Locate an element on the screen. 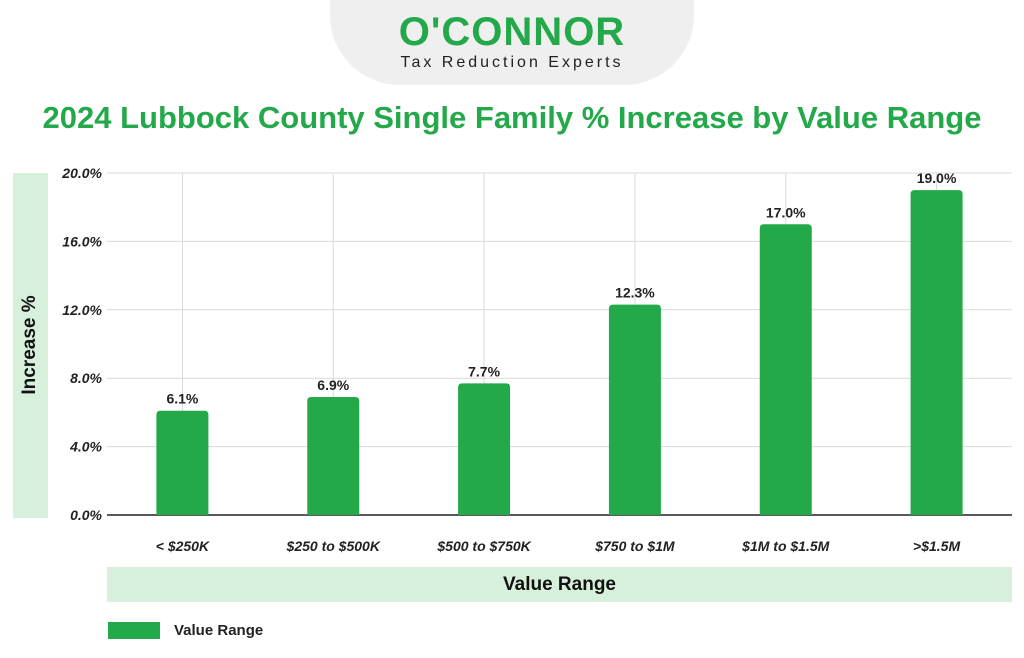  y-tick-label: 0.0% is located at coordinates (86, 515).